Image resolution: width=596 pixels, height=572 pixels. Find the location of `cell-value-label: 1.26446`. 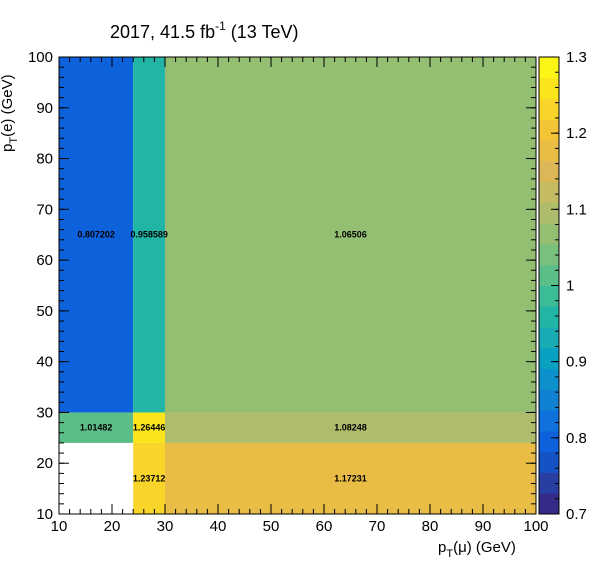

cell-value-label: 1.26446 is located at coordinates (149, 428).